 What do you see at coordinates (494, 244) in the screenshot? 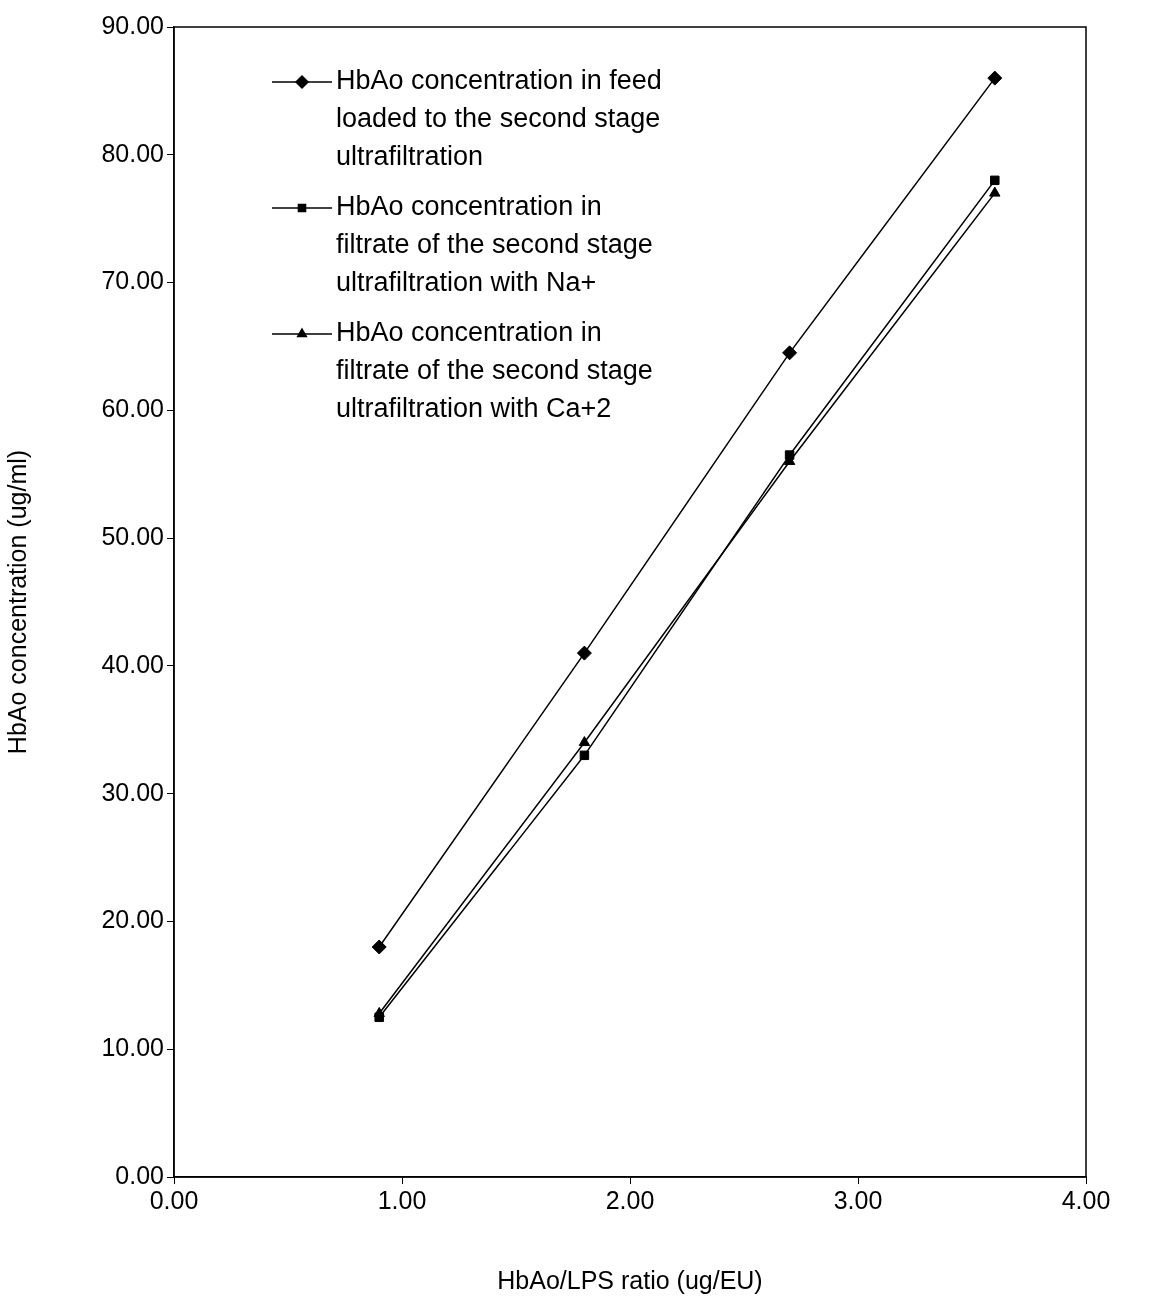
I see `legend-label: HbAo concentration in filtrate of the second stage ultrafiltration with Na+` at bounding box center [494, 244].